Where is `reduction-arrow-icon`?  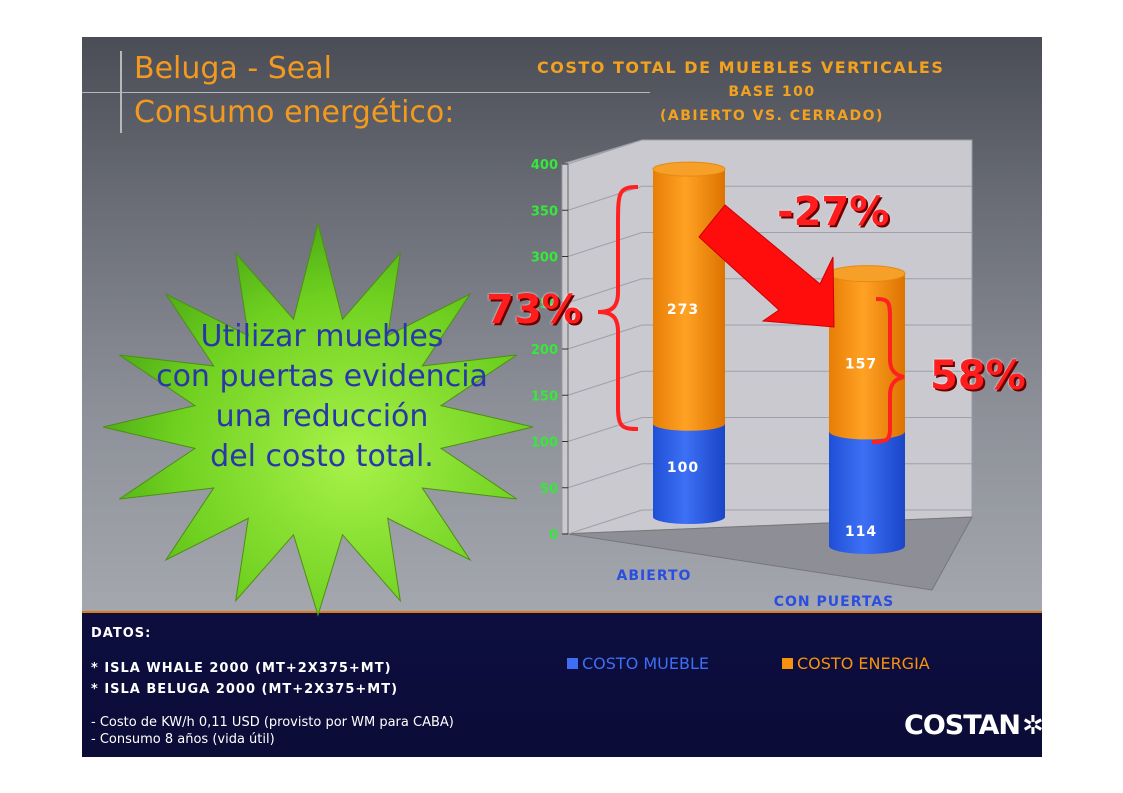 reduction-arrow-icon is located at coordinates (766, 266).